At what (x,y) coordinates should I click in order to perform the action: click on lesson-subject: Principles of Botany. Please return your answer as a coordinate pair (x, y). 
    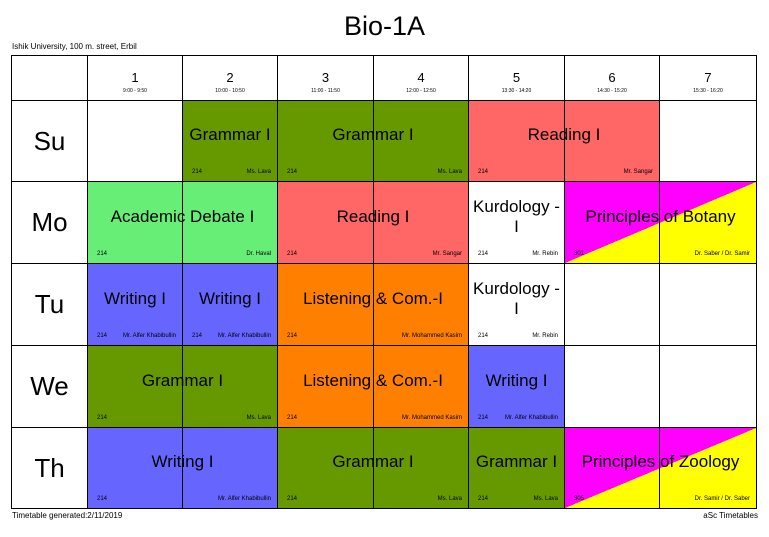
    Looking at the image, I should click on (660, 216).